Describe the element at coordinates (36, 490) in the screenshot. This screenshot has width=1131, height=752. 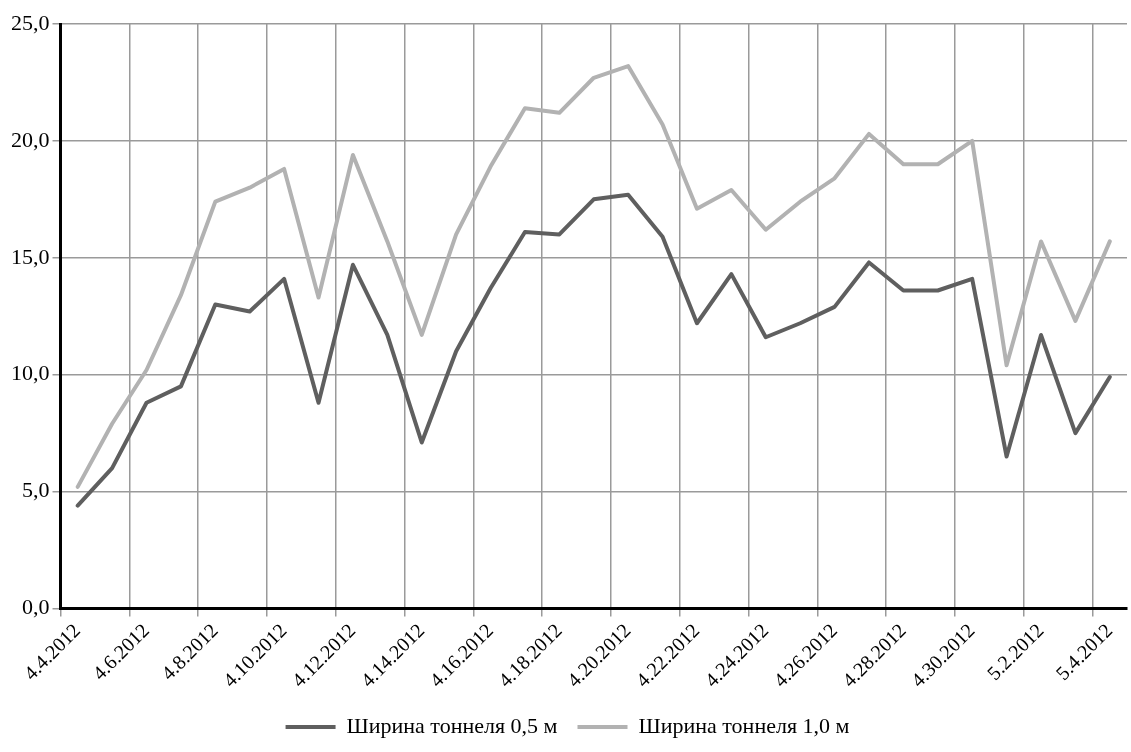
I see `y-tick-label: 5,0` at that location.